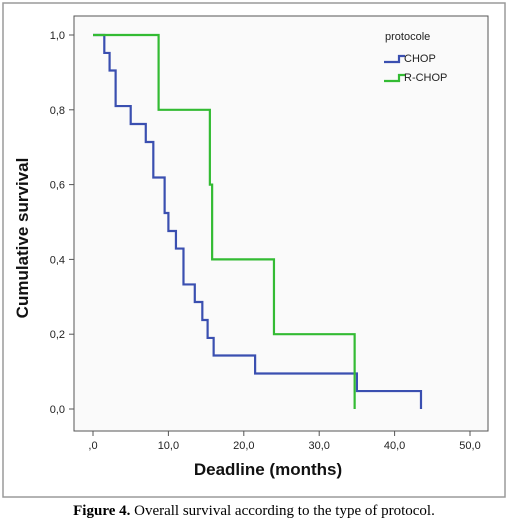 The height and width of the screenshot is (527, 508). What do you see at coordinates (57, 186) in the screenshot?
I see `y-tick-label: 0,6` at bounding box center [57, 186].